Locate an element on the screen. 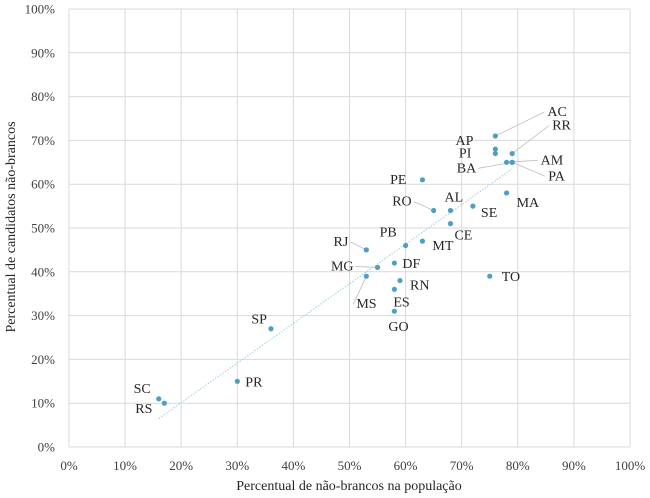 This screenshot has width=650, height=498. y-tick-label: 30% is located at coordinates (43, 315).